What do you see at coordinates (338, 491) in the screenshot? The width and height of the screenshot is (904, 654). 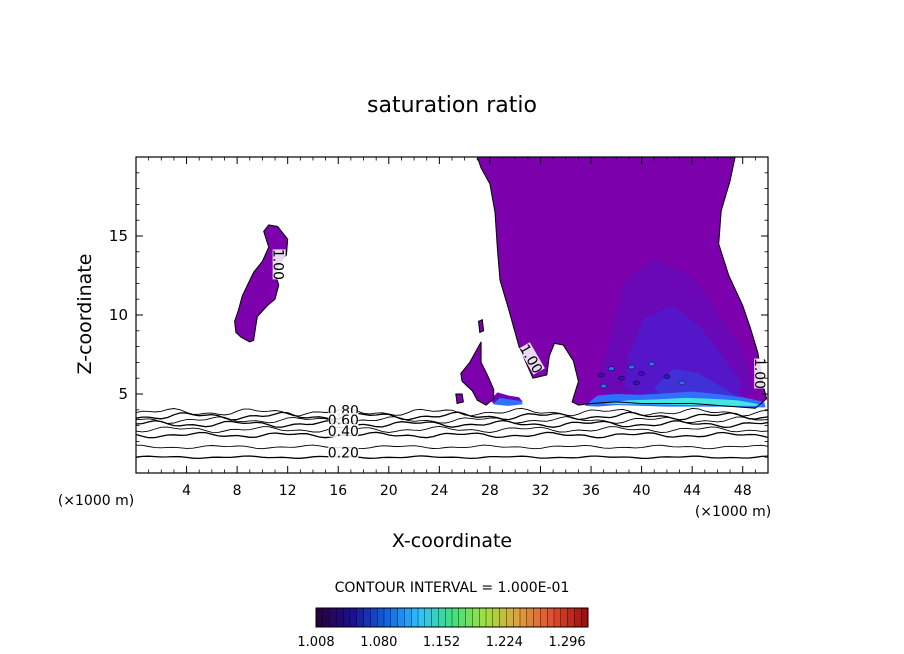 I see `x-tick-label: 16` at bounding box center [338, 491].